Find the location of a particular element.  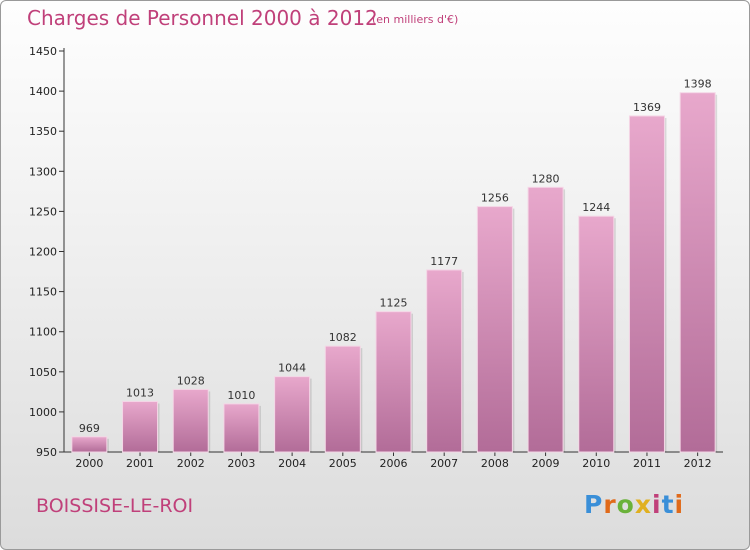

y-tick-label: 1100 is located at coordinates (43, 332).